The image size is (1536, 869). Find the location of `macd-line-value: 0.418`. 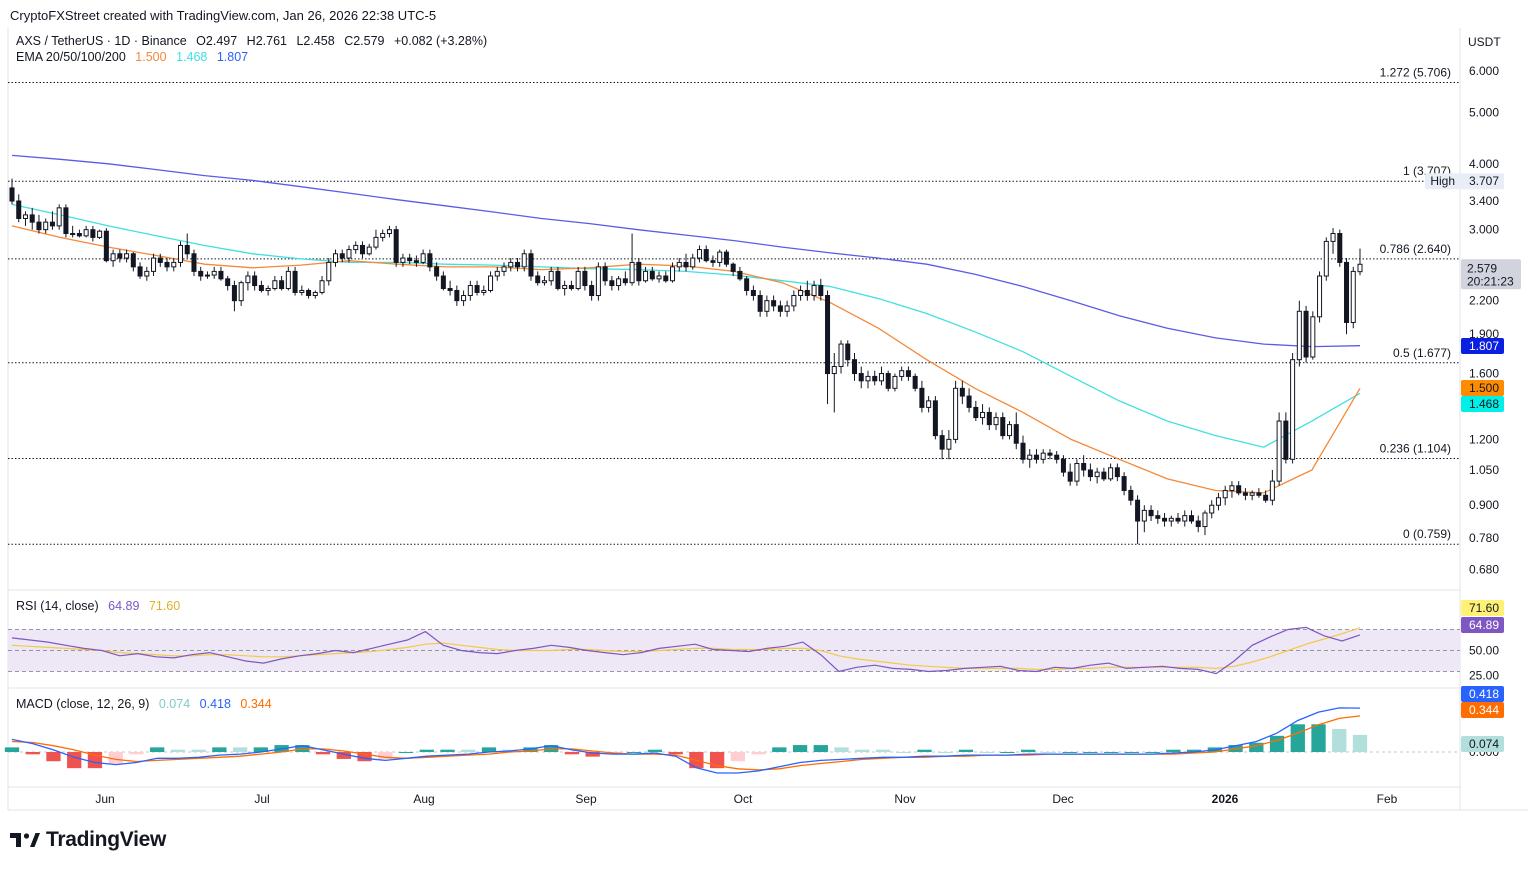

macd-line-value: 0.418 is located at coordinates (215, 704).